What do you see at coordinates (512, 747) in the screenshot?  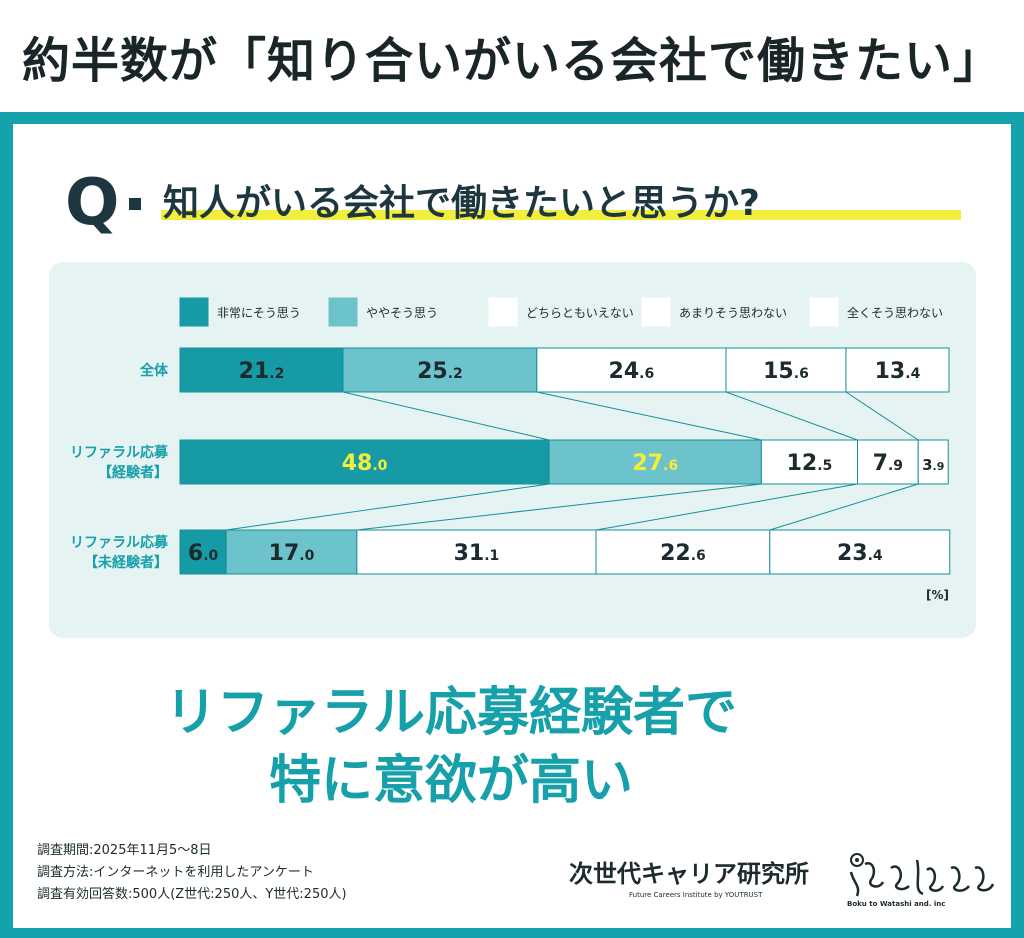 I see `summary: リファラル応募経験者で 特に意欲が高い` at bounding box center [512, 747].